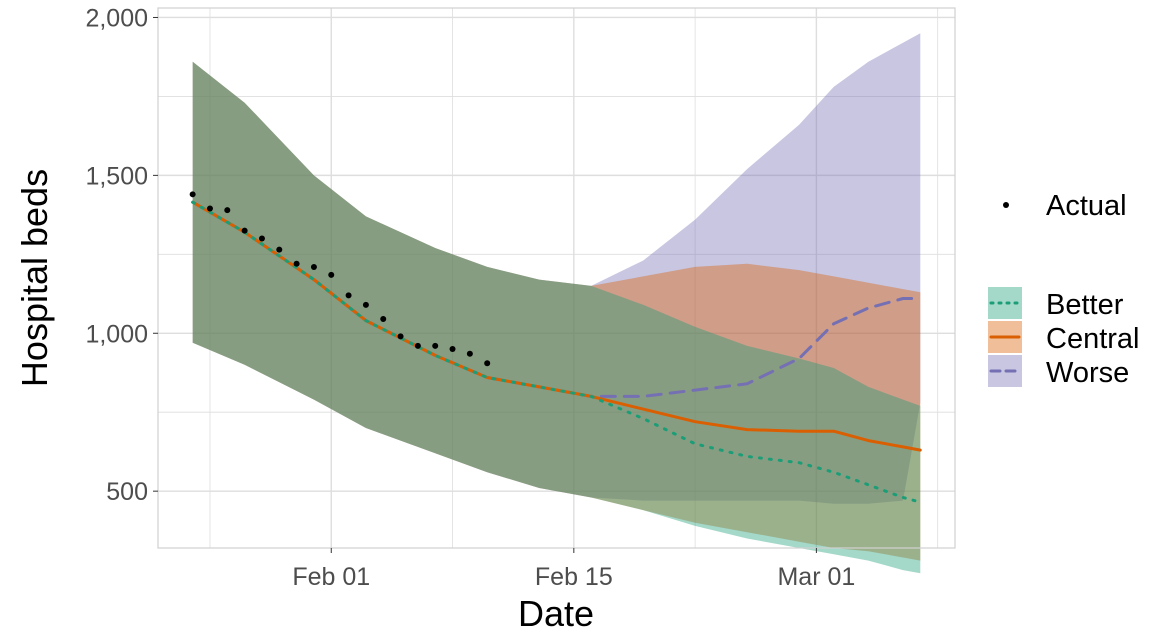 The width and height of the screenshot is (1166, 634). What do you see at coordinates (1006, 205) in the screenshot?
I see `legend-actual-key` at bounding box center [1006, 205].